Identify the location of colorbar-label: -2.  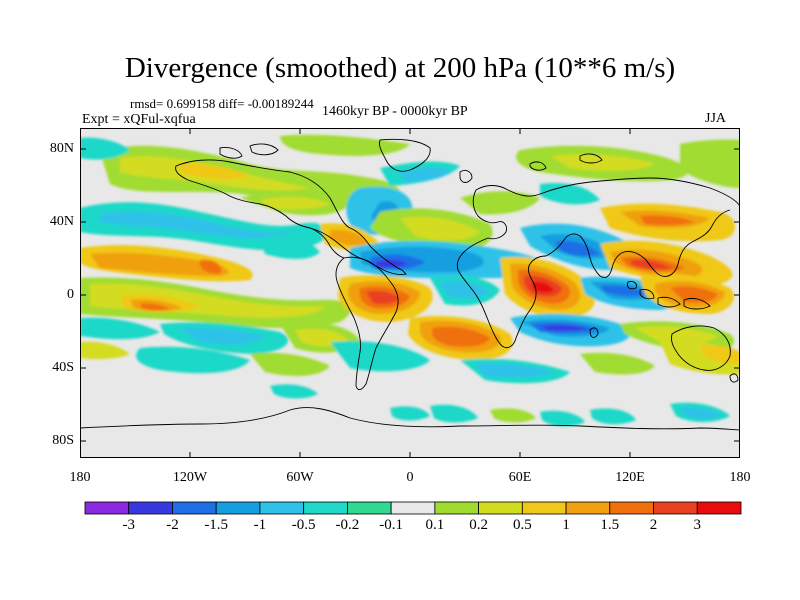
(172, 525).